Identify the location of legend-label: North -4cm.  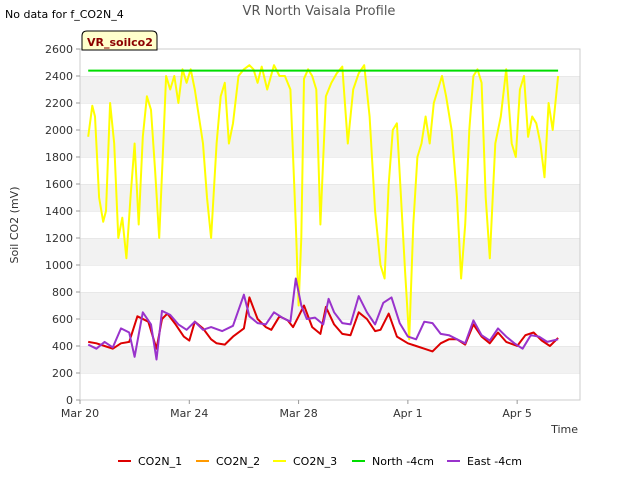
(403, 461).